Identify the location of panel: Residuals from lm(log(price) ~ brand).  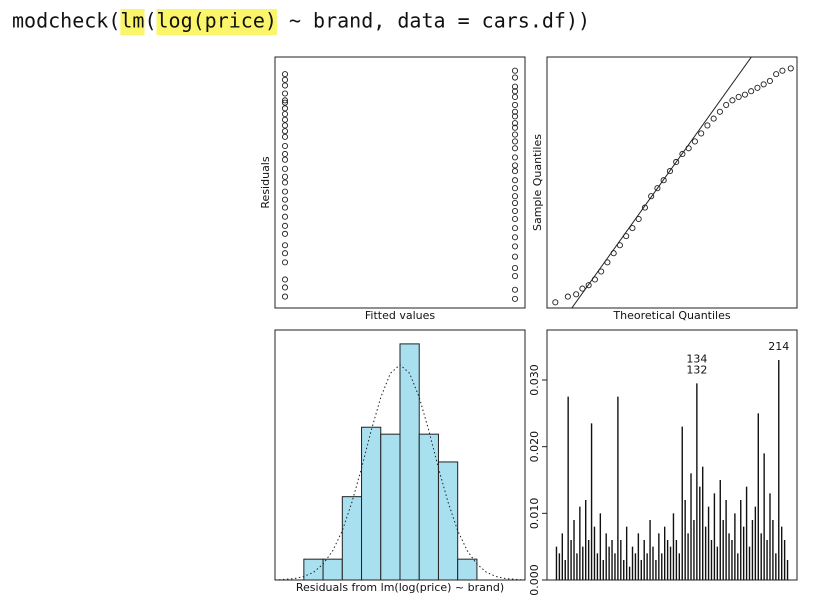
(400, 461).